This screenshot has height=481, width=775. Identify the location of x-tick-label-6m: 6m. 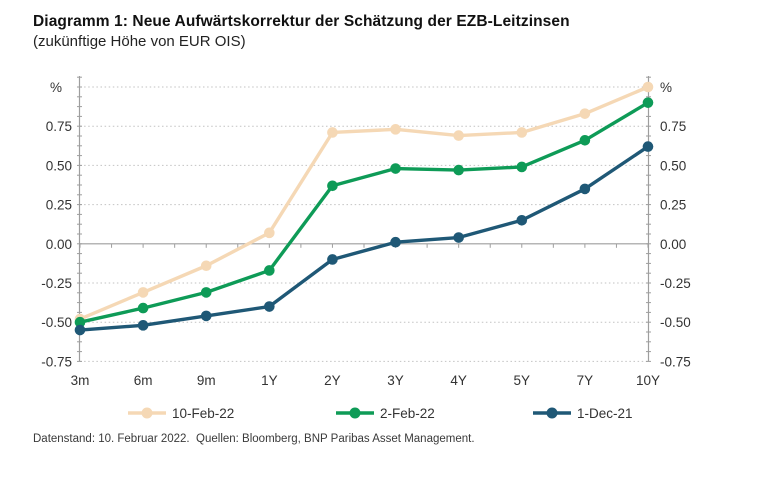
(143, 380).